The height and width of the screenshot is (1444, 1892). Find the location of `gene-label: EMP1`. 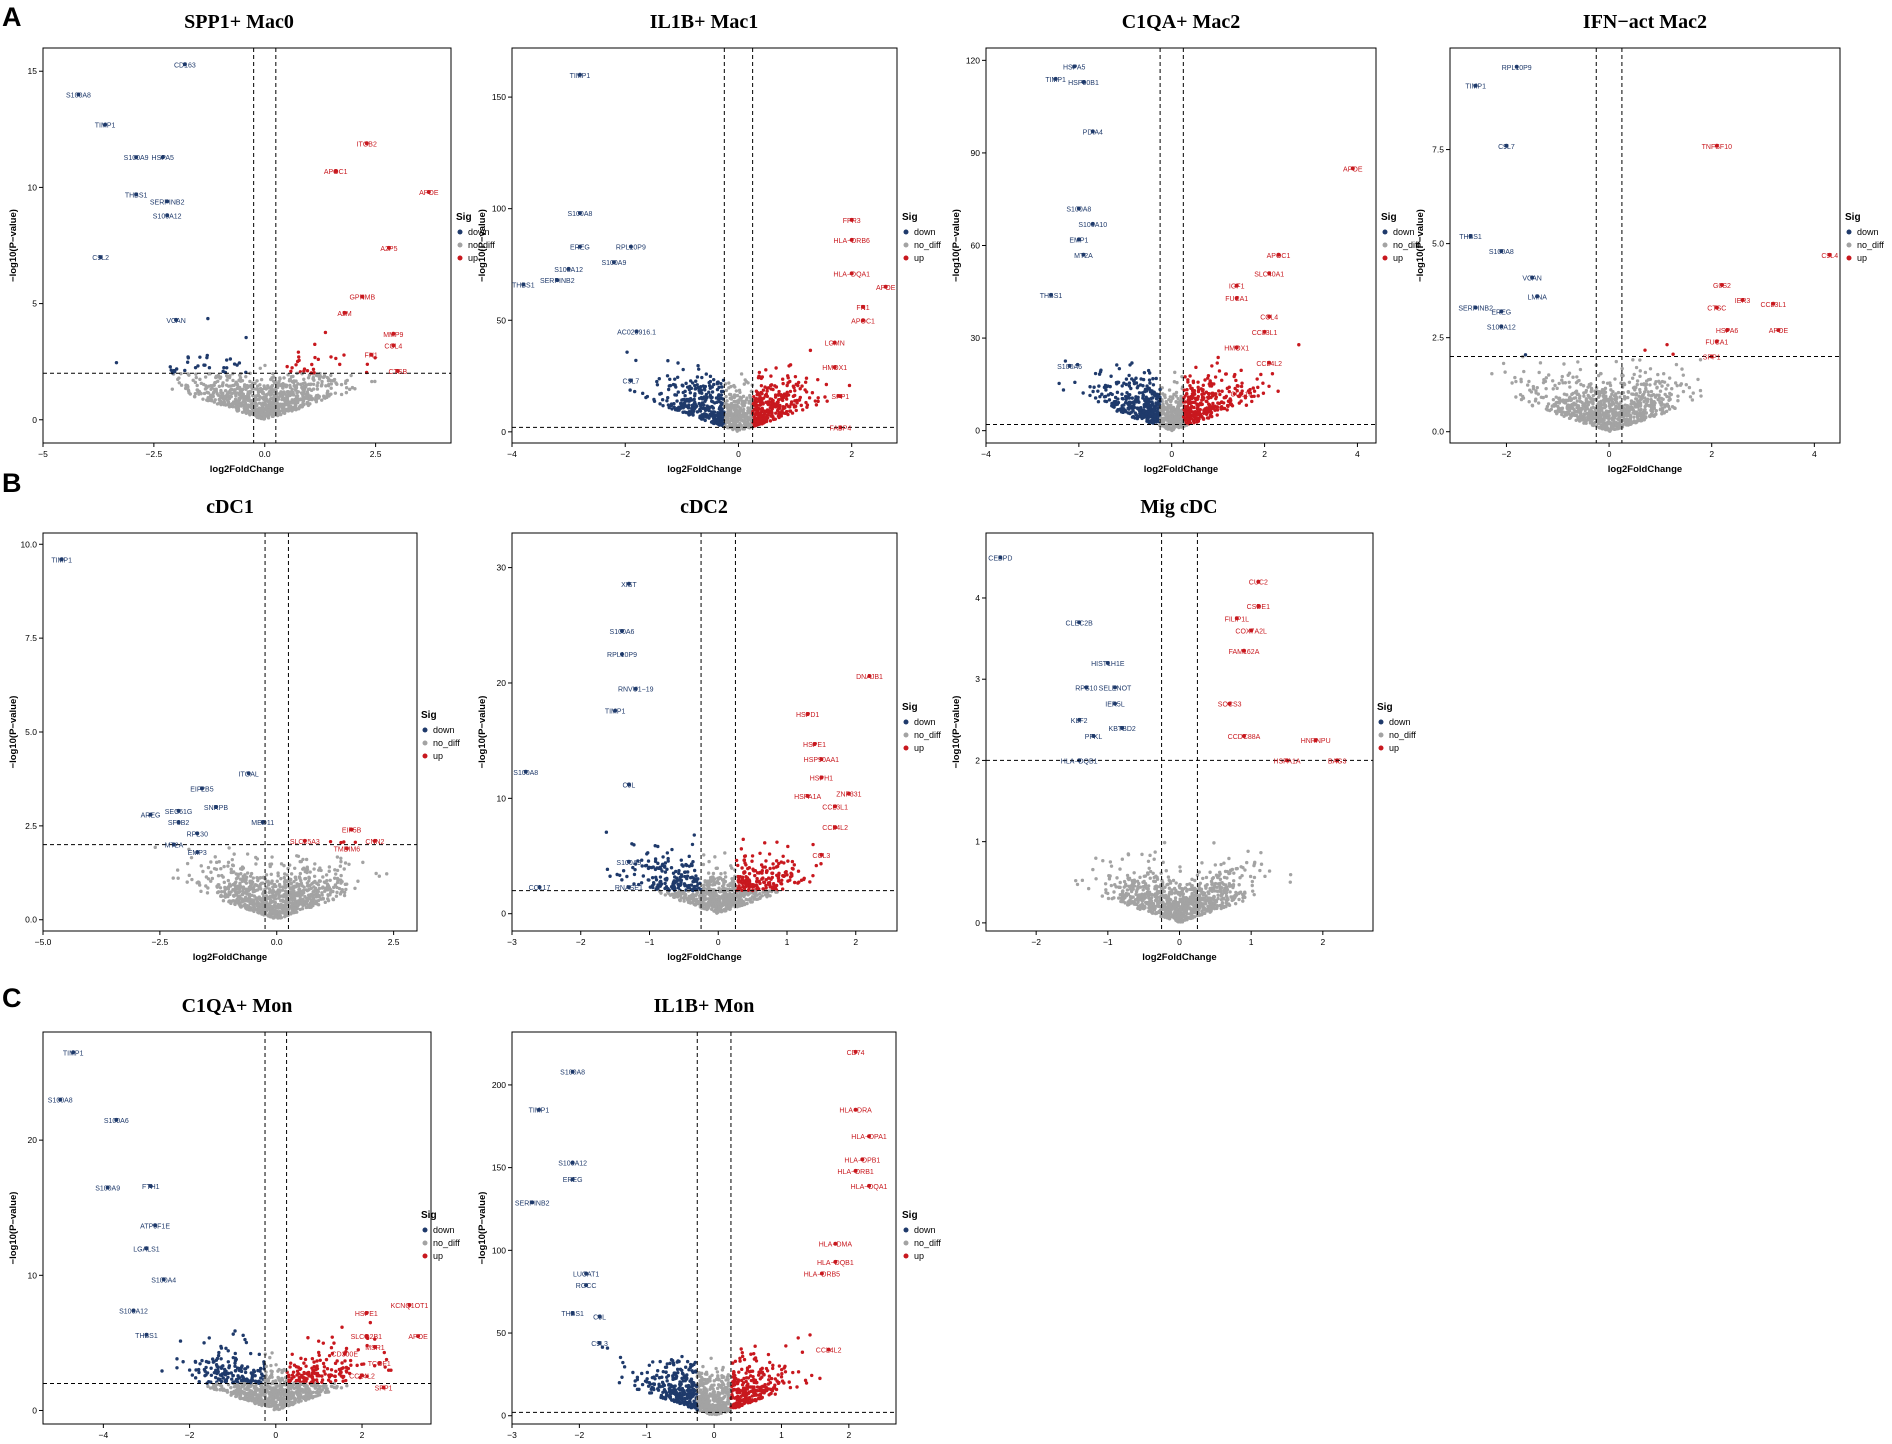

gene-label: EMP1 is located at coordinates (1078, 240).